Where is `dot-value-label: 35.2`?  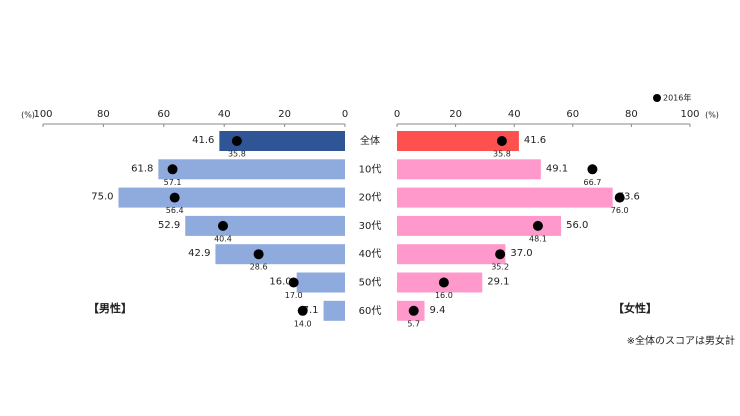 dot-value-label: 35.2 is located at coordinates (500, 267).